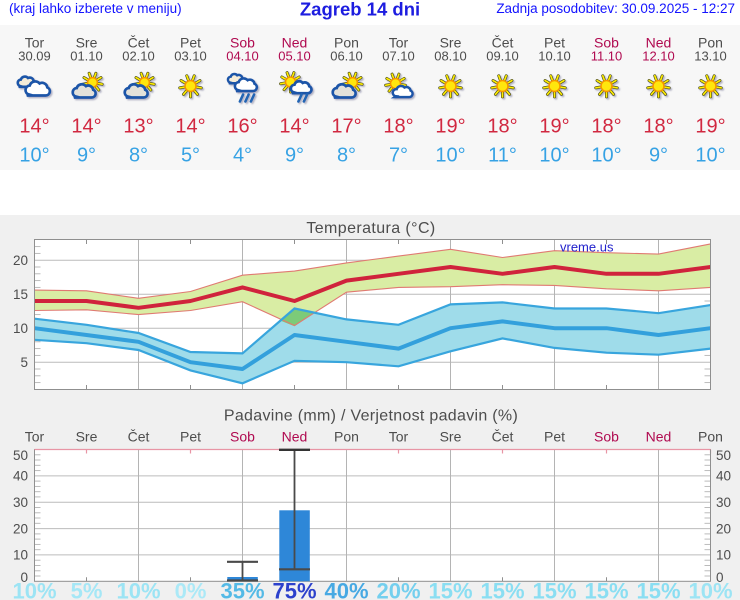  I want to click on svg-text: 40%, so click(346, 589).